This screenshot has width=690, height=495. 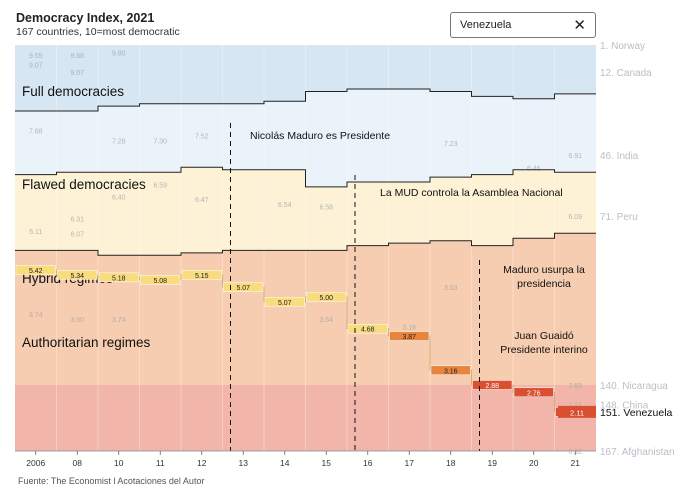 I want to click on venezuela-value-label: 5.00, so click(x=326, y=298).